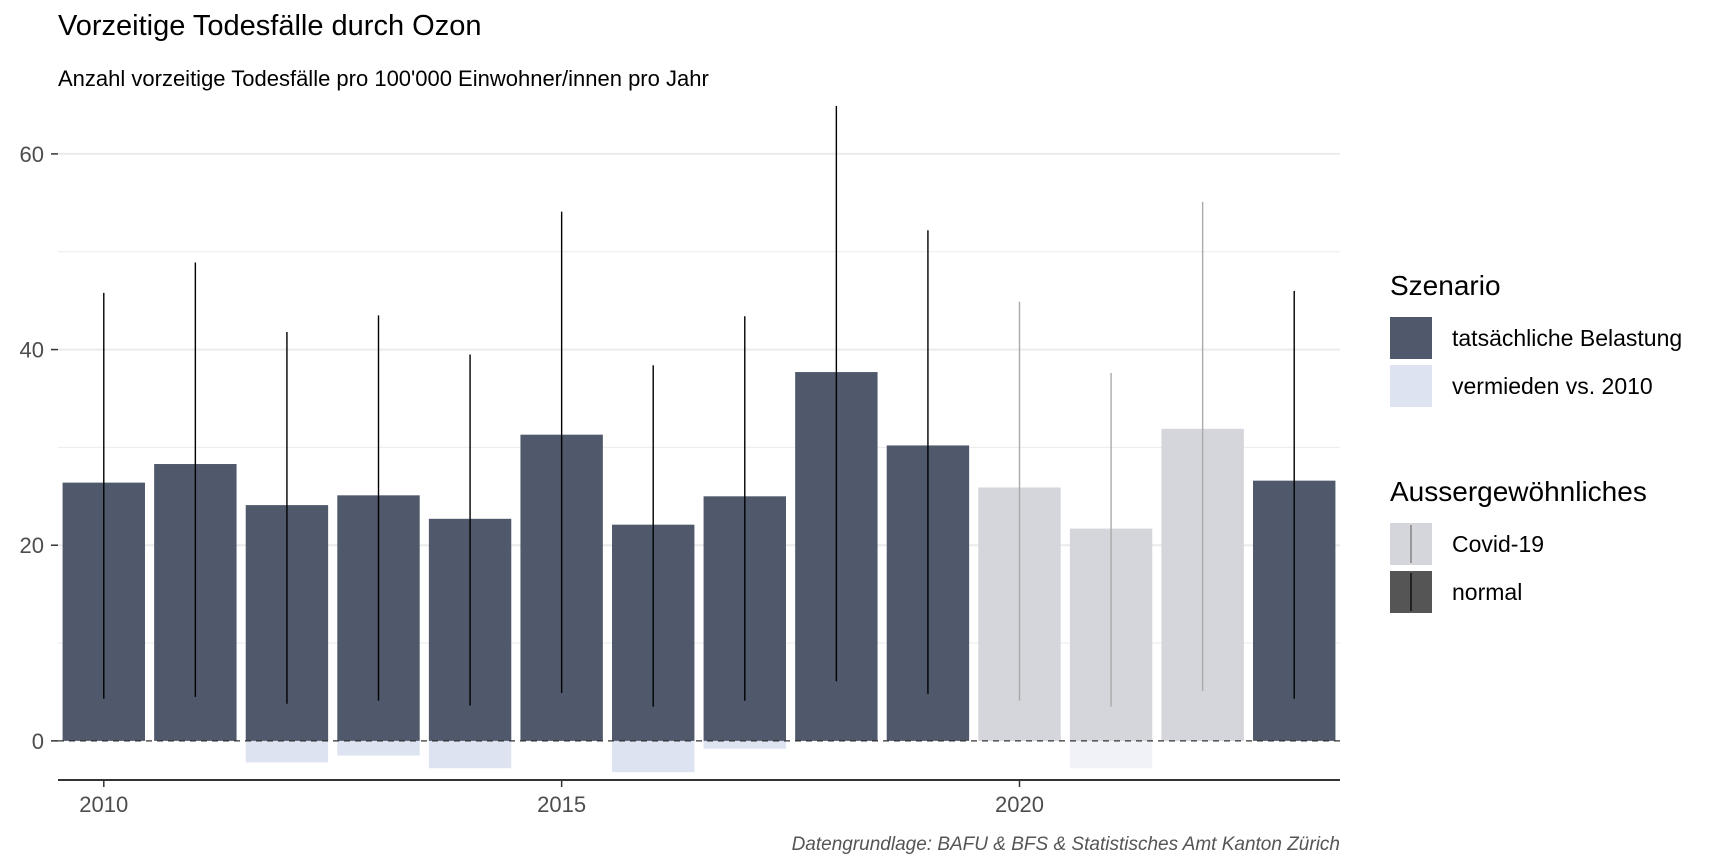 The width and height of the screenshot is (1728, 864). Describe the element at coordinates (32, 154) in the screenshot. I see `y-tick-label: 60` at that location.